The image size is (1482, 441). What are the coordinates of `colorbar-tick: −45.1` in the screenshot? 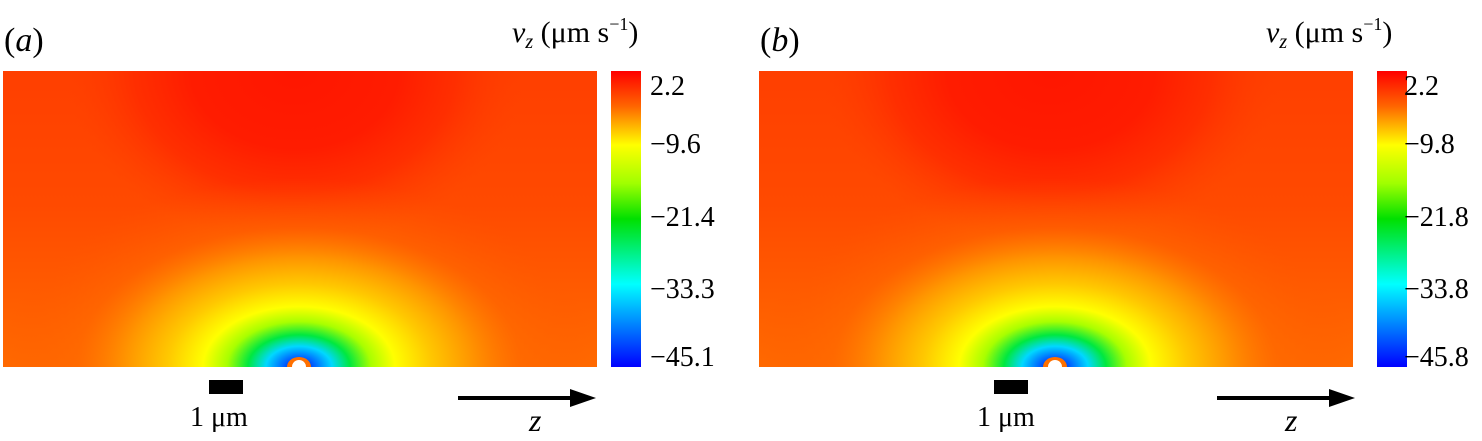 It's located at (682, 357).